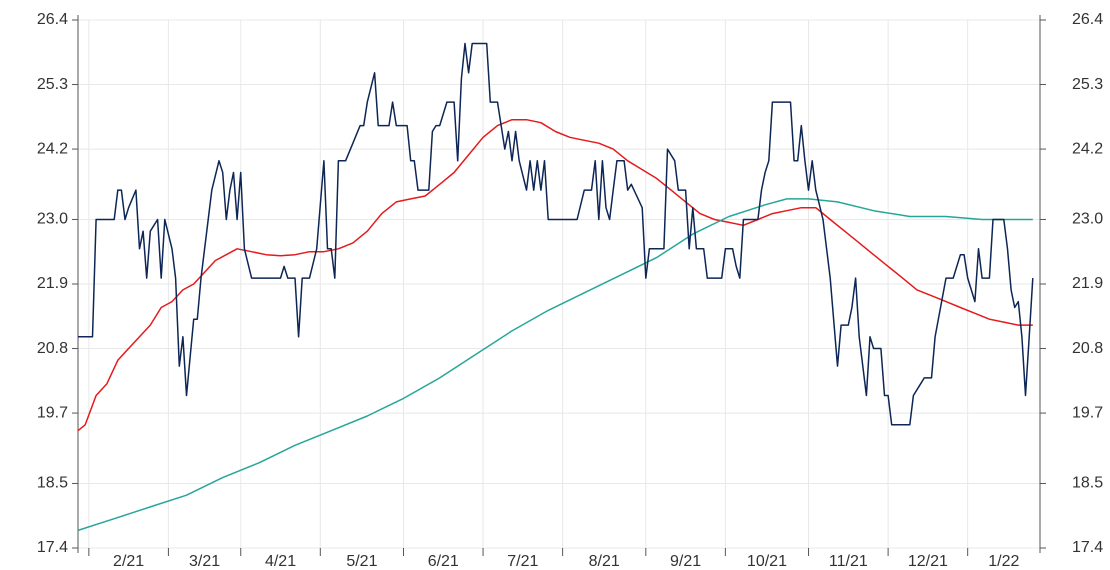 The image size is (1110, 570). What do you see at coordinates (1087, 283) in the screenshot?
I see `y2-tick-label: 21.9` at bounding box center [1087, 283].